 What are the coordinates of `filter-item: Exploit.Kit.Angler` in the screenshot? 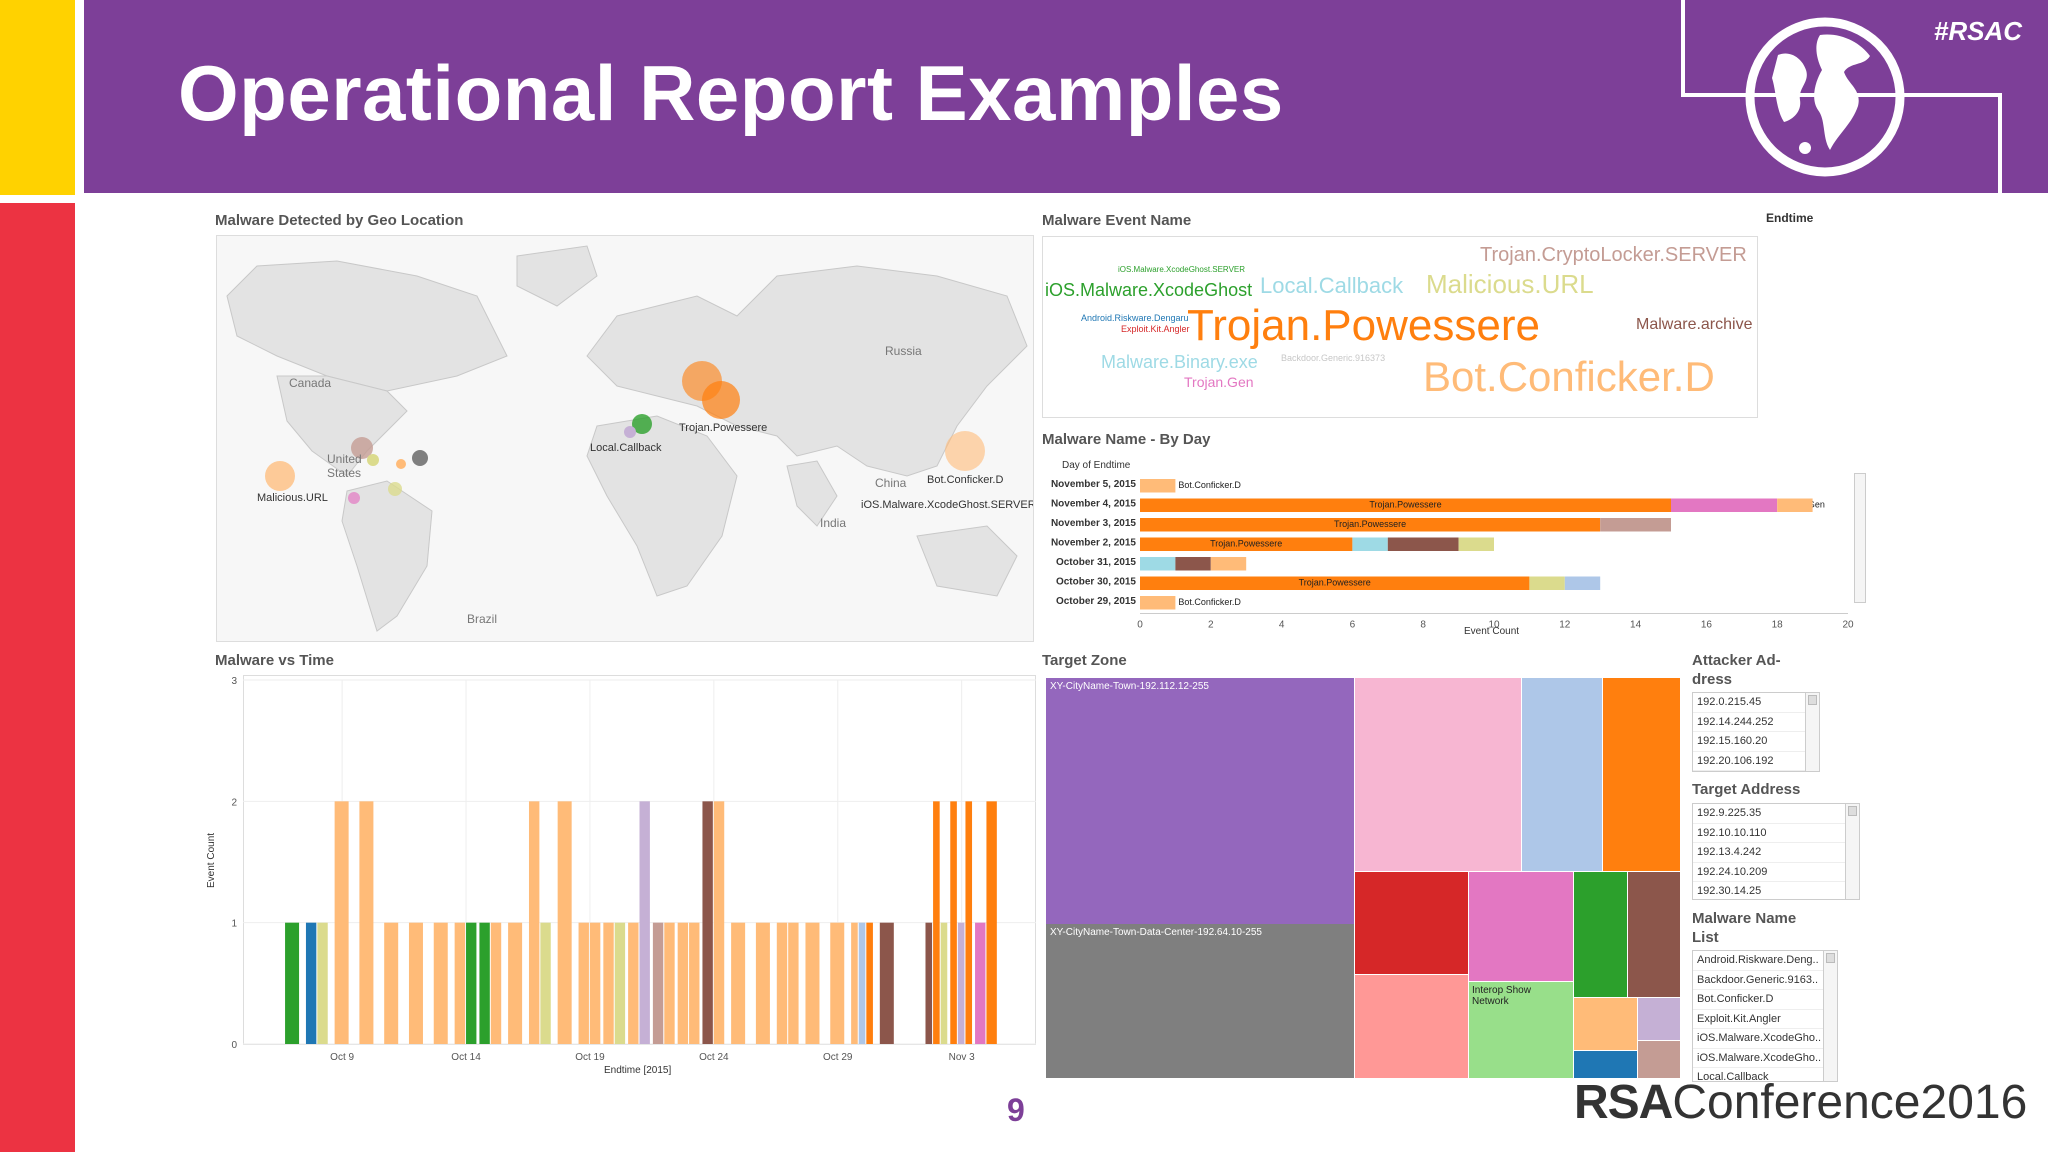 It's located at (1765, 1019).